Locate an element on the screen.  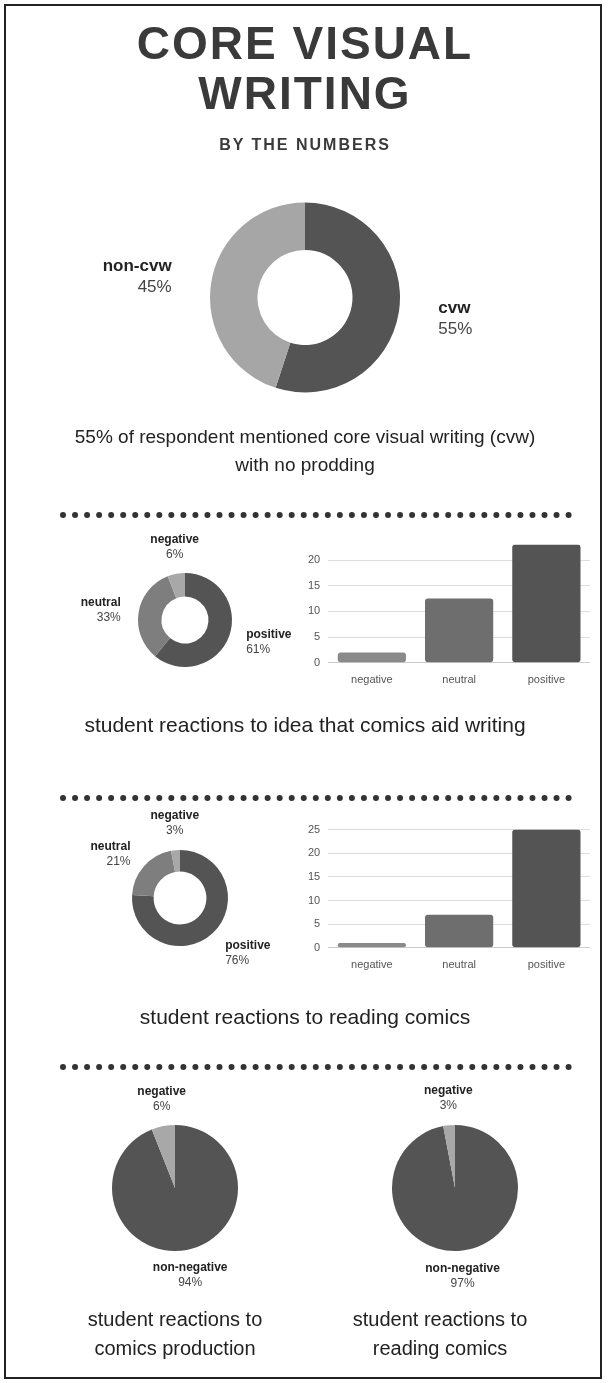
data-label: 45% is located at coordinates (154, 287).